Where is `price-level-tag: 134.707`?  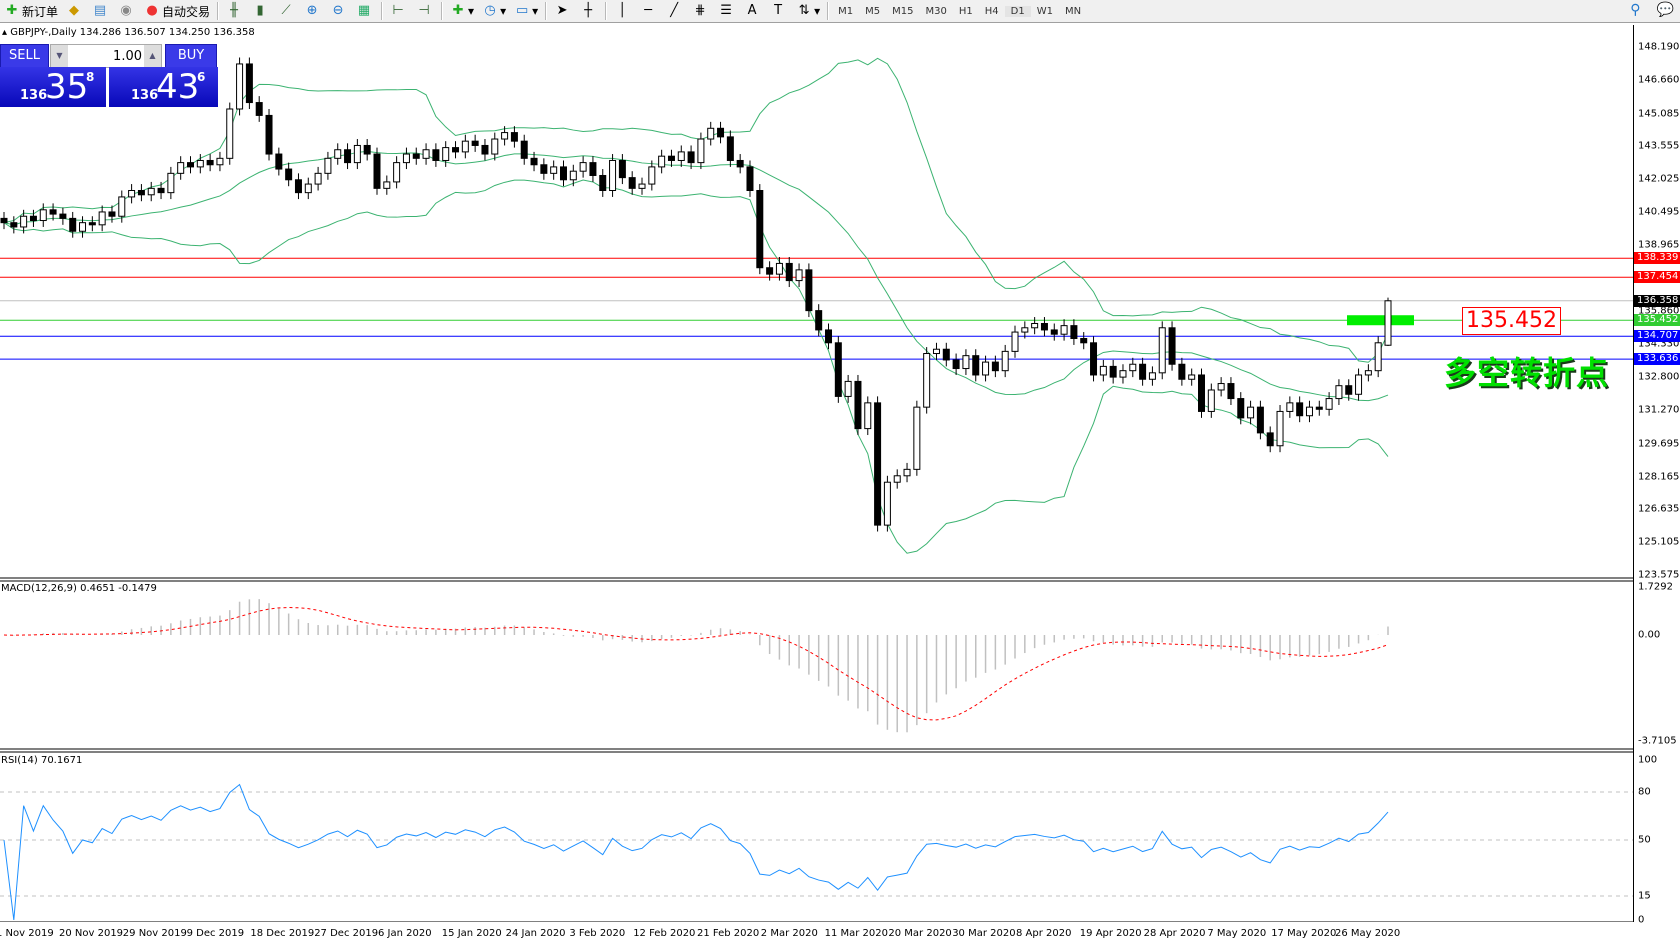
price-level-tag: 134.707 is located at coordinates (1657, 336).